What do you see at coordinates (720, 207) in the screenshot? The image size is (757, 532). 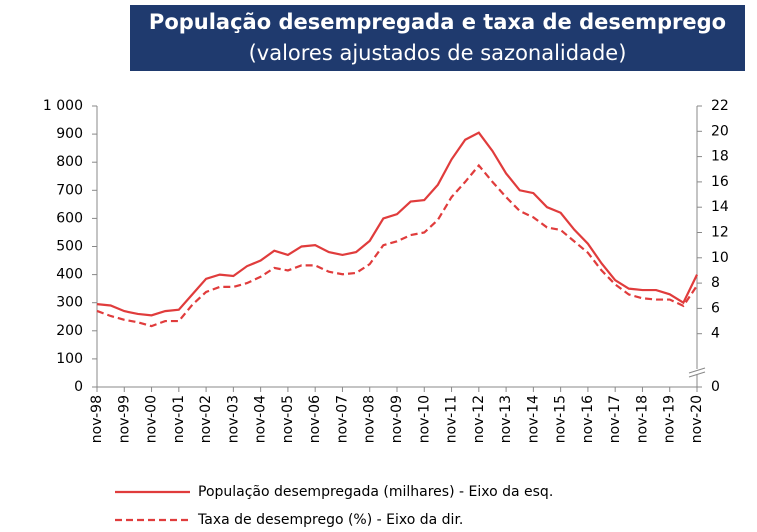 I see `y2-tick-label: 14` at bounding box center [720, 207].